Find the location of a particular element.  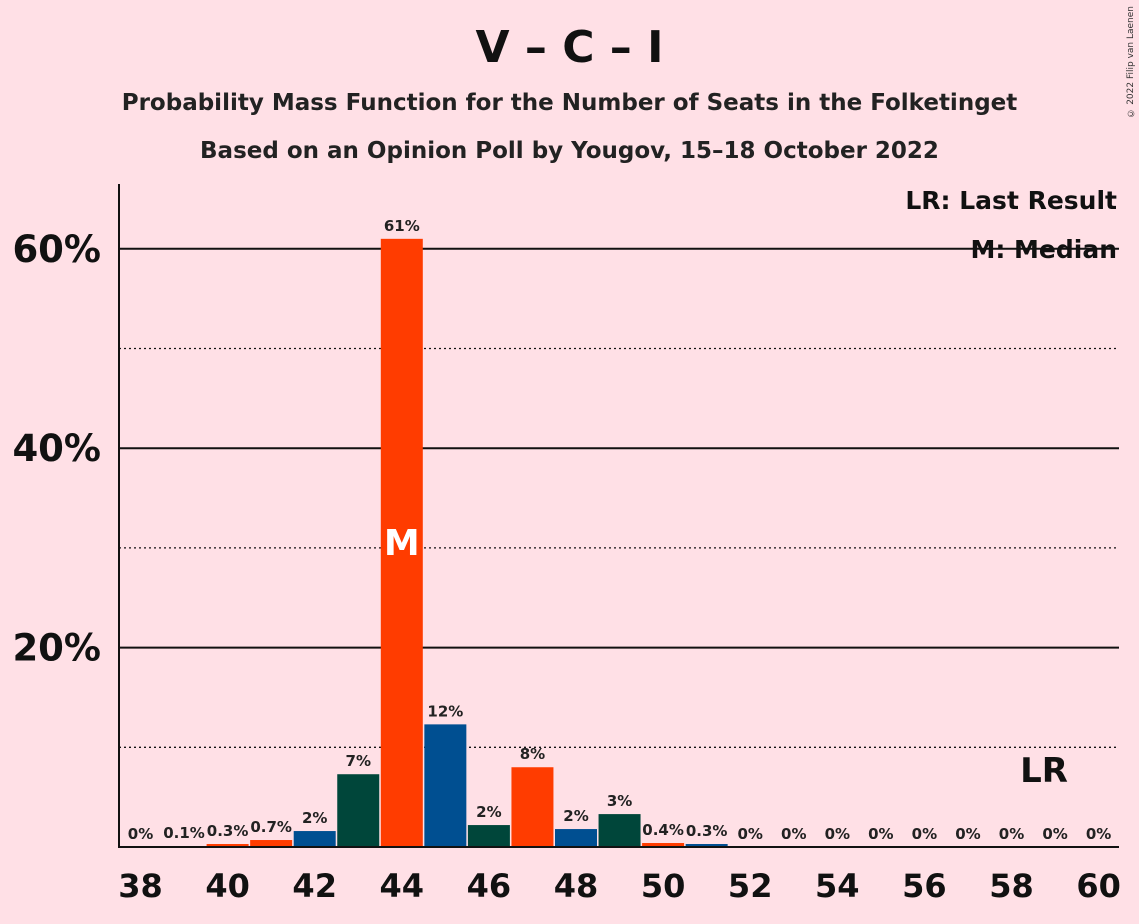

bar-label-46: 2% is located at coordinates (488, 812).